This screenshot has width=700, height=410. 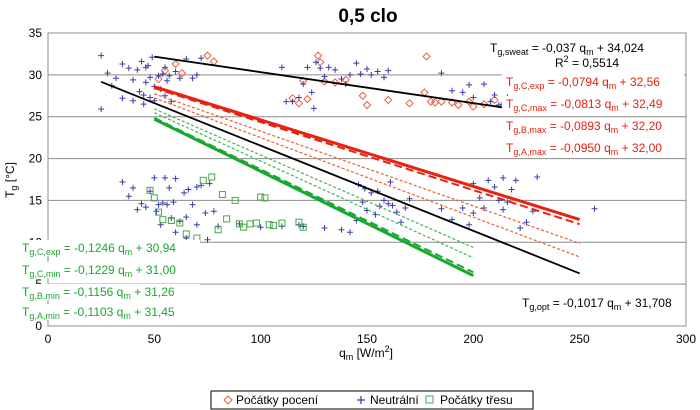 I want to click on annotation-bg-hot-amax, so click(x=593, y=148).